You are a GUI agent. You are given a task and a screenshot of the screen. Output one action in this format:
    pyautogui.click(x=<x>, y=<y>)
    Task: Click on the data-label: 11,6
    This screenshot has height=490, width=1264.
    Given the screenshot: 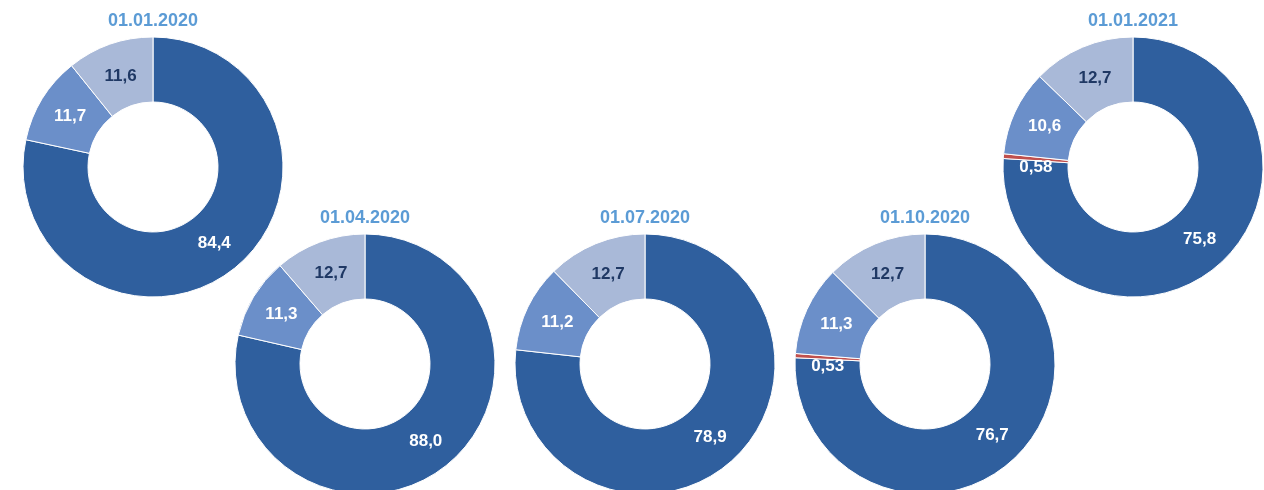 What is the action you would take?
    pyautogui.click(x=120, y=75)
    